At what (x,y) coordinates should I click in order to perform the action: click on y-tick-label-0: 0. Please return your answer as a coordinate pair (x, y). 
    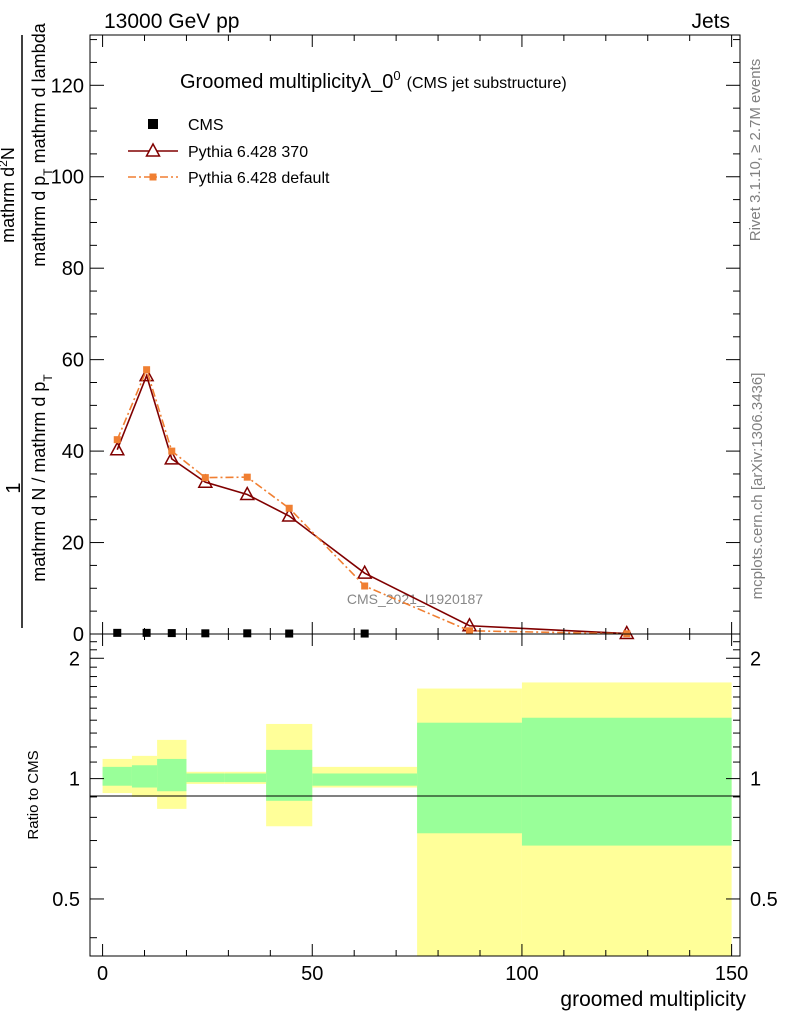
    Looking at the image, I should click on (78, 635).